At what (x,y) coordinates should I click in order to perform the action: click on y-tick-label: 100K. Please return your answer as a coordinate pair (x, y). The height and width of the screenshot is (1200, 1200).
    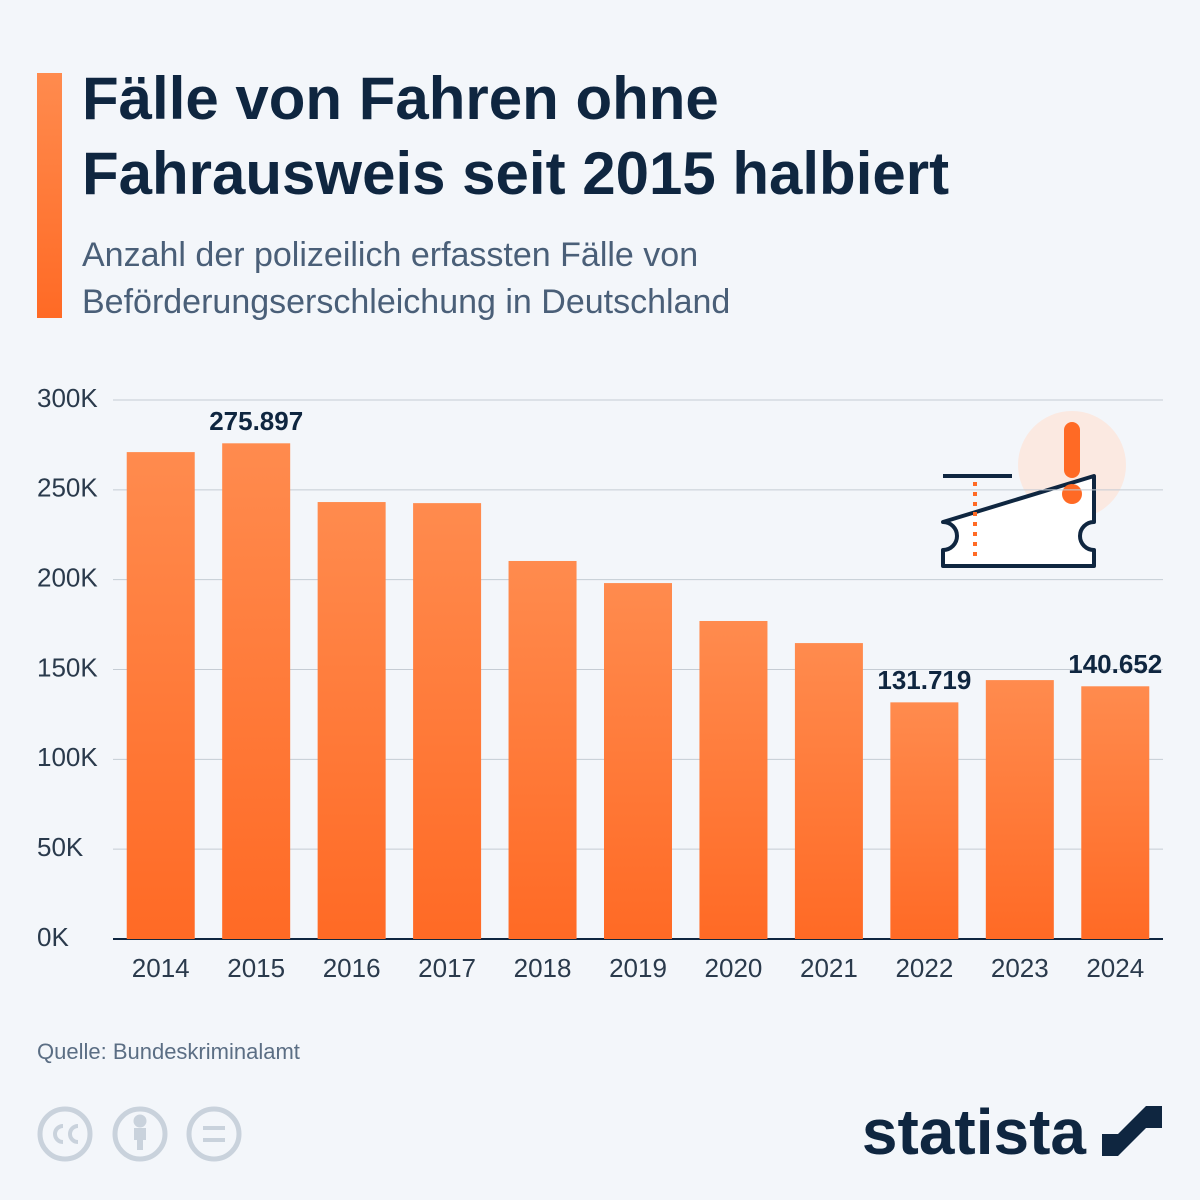
    Looking at the image, I should click on (67, 757).